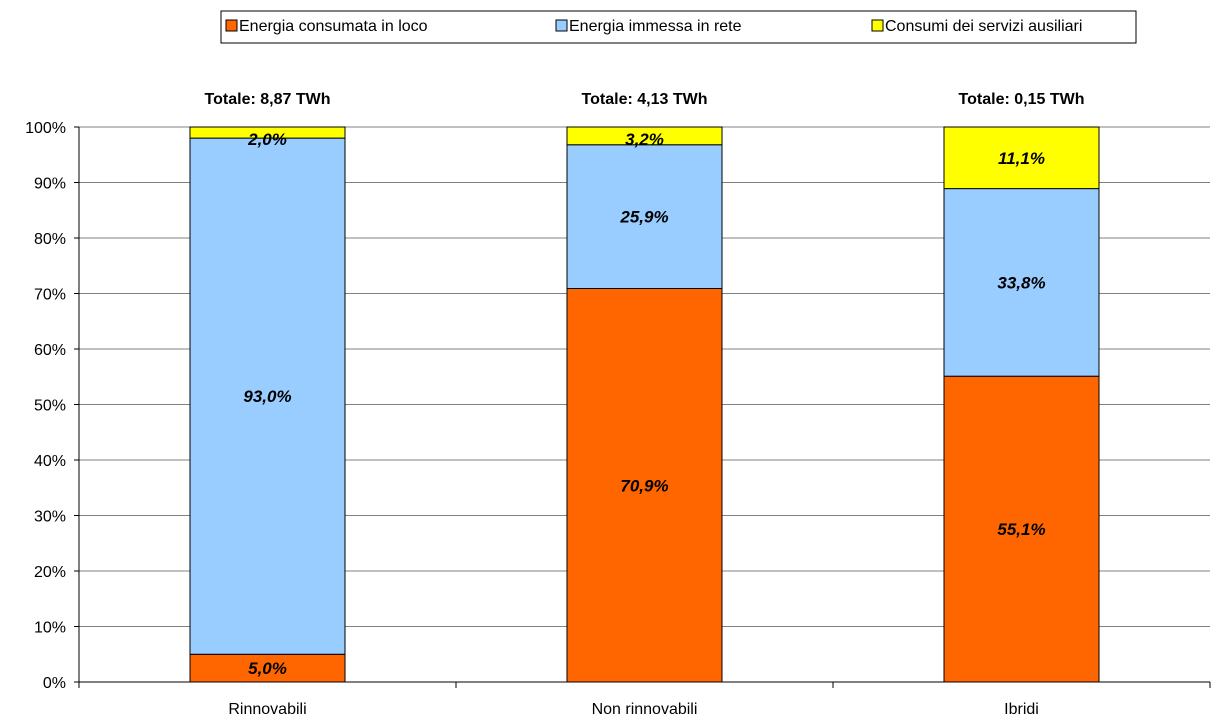 This screenshot has height=722, width=1228. I want to click on y-tick-label: 50%, so click(50, 406).